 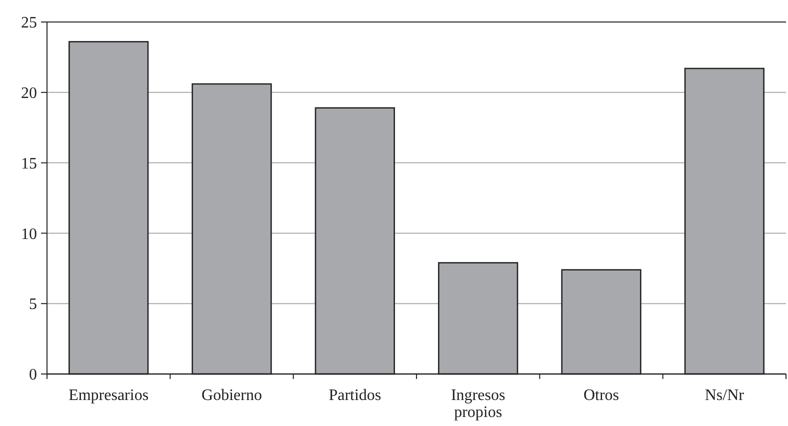 What do you see at coordinates (33, 375) in the screenshot?
I see `y-tick-label: 0` at bounding box center [33, 375].